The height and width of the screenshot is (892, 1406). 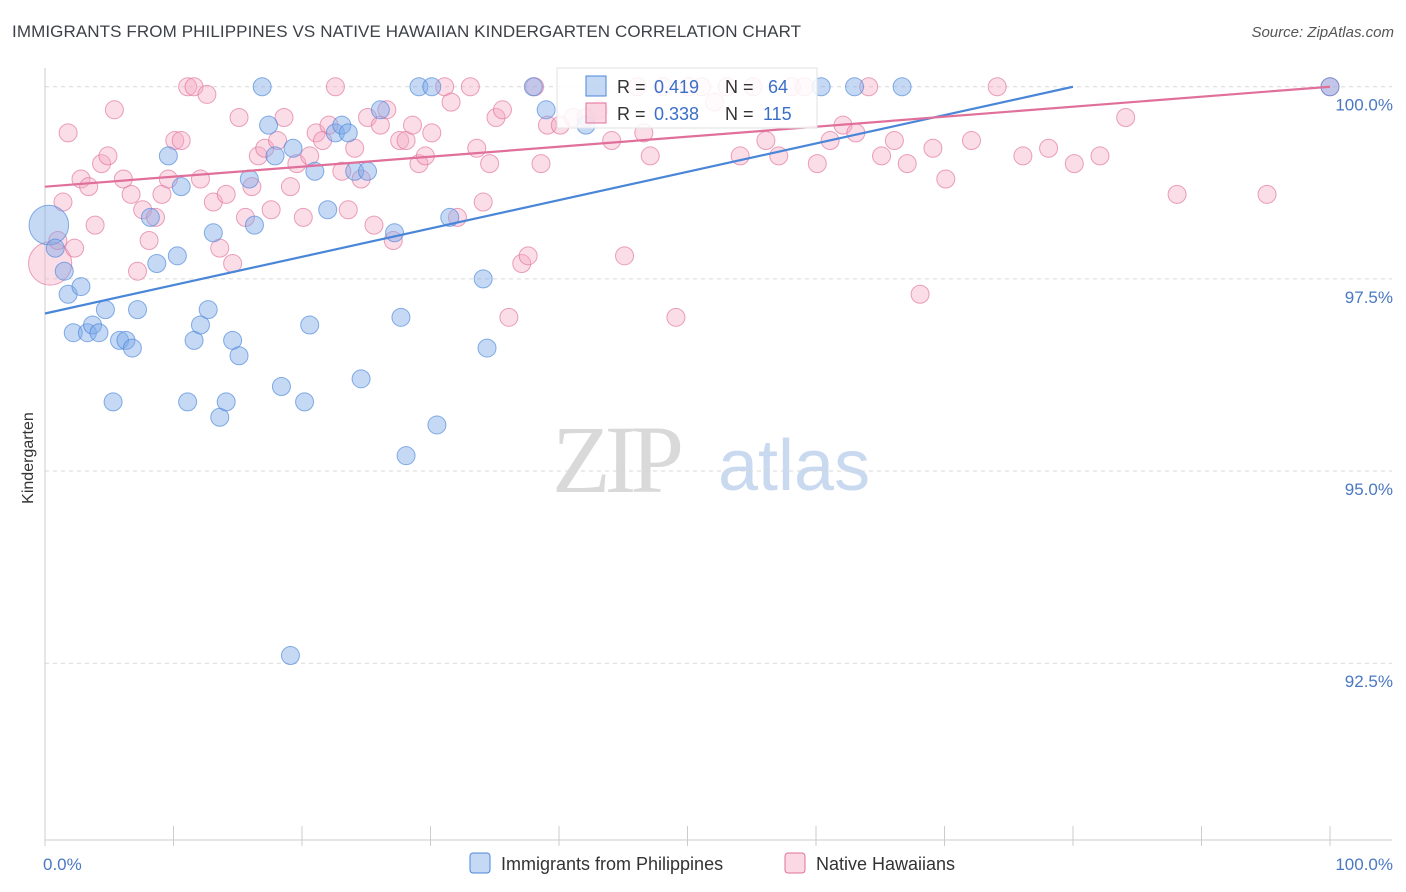 I want to click on stats-pink-n-value: 115, so click(x=777, y=114).